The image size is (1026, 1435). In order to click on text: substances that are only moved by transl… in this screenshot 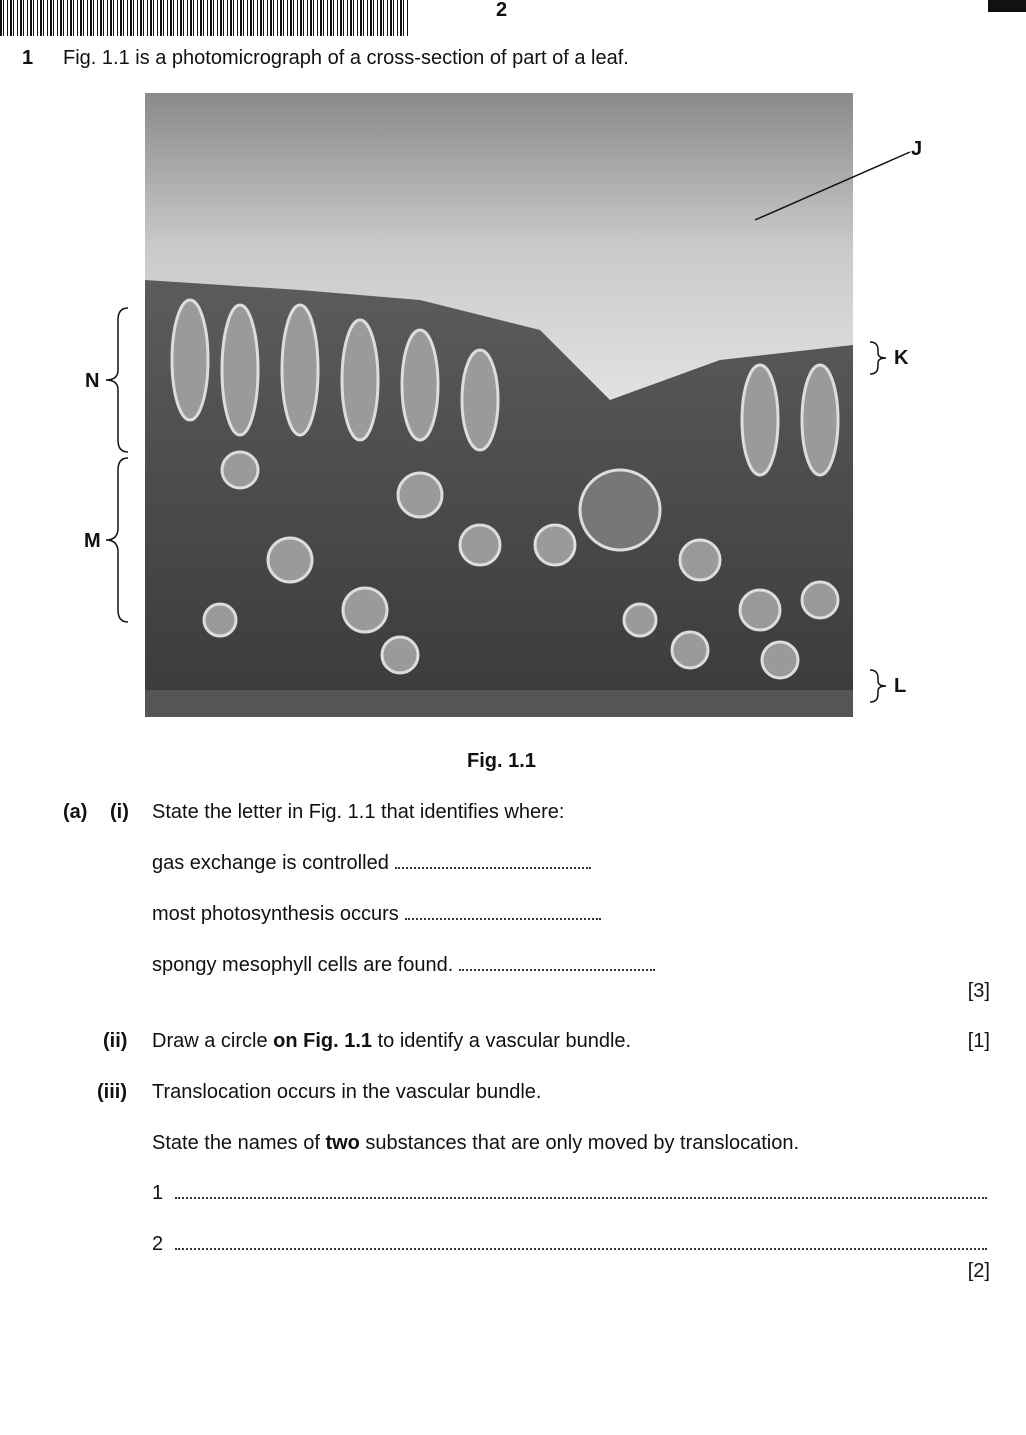, I will do `click(579, 1143)`.